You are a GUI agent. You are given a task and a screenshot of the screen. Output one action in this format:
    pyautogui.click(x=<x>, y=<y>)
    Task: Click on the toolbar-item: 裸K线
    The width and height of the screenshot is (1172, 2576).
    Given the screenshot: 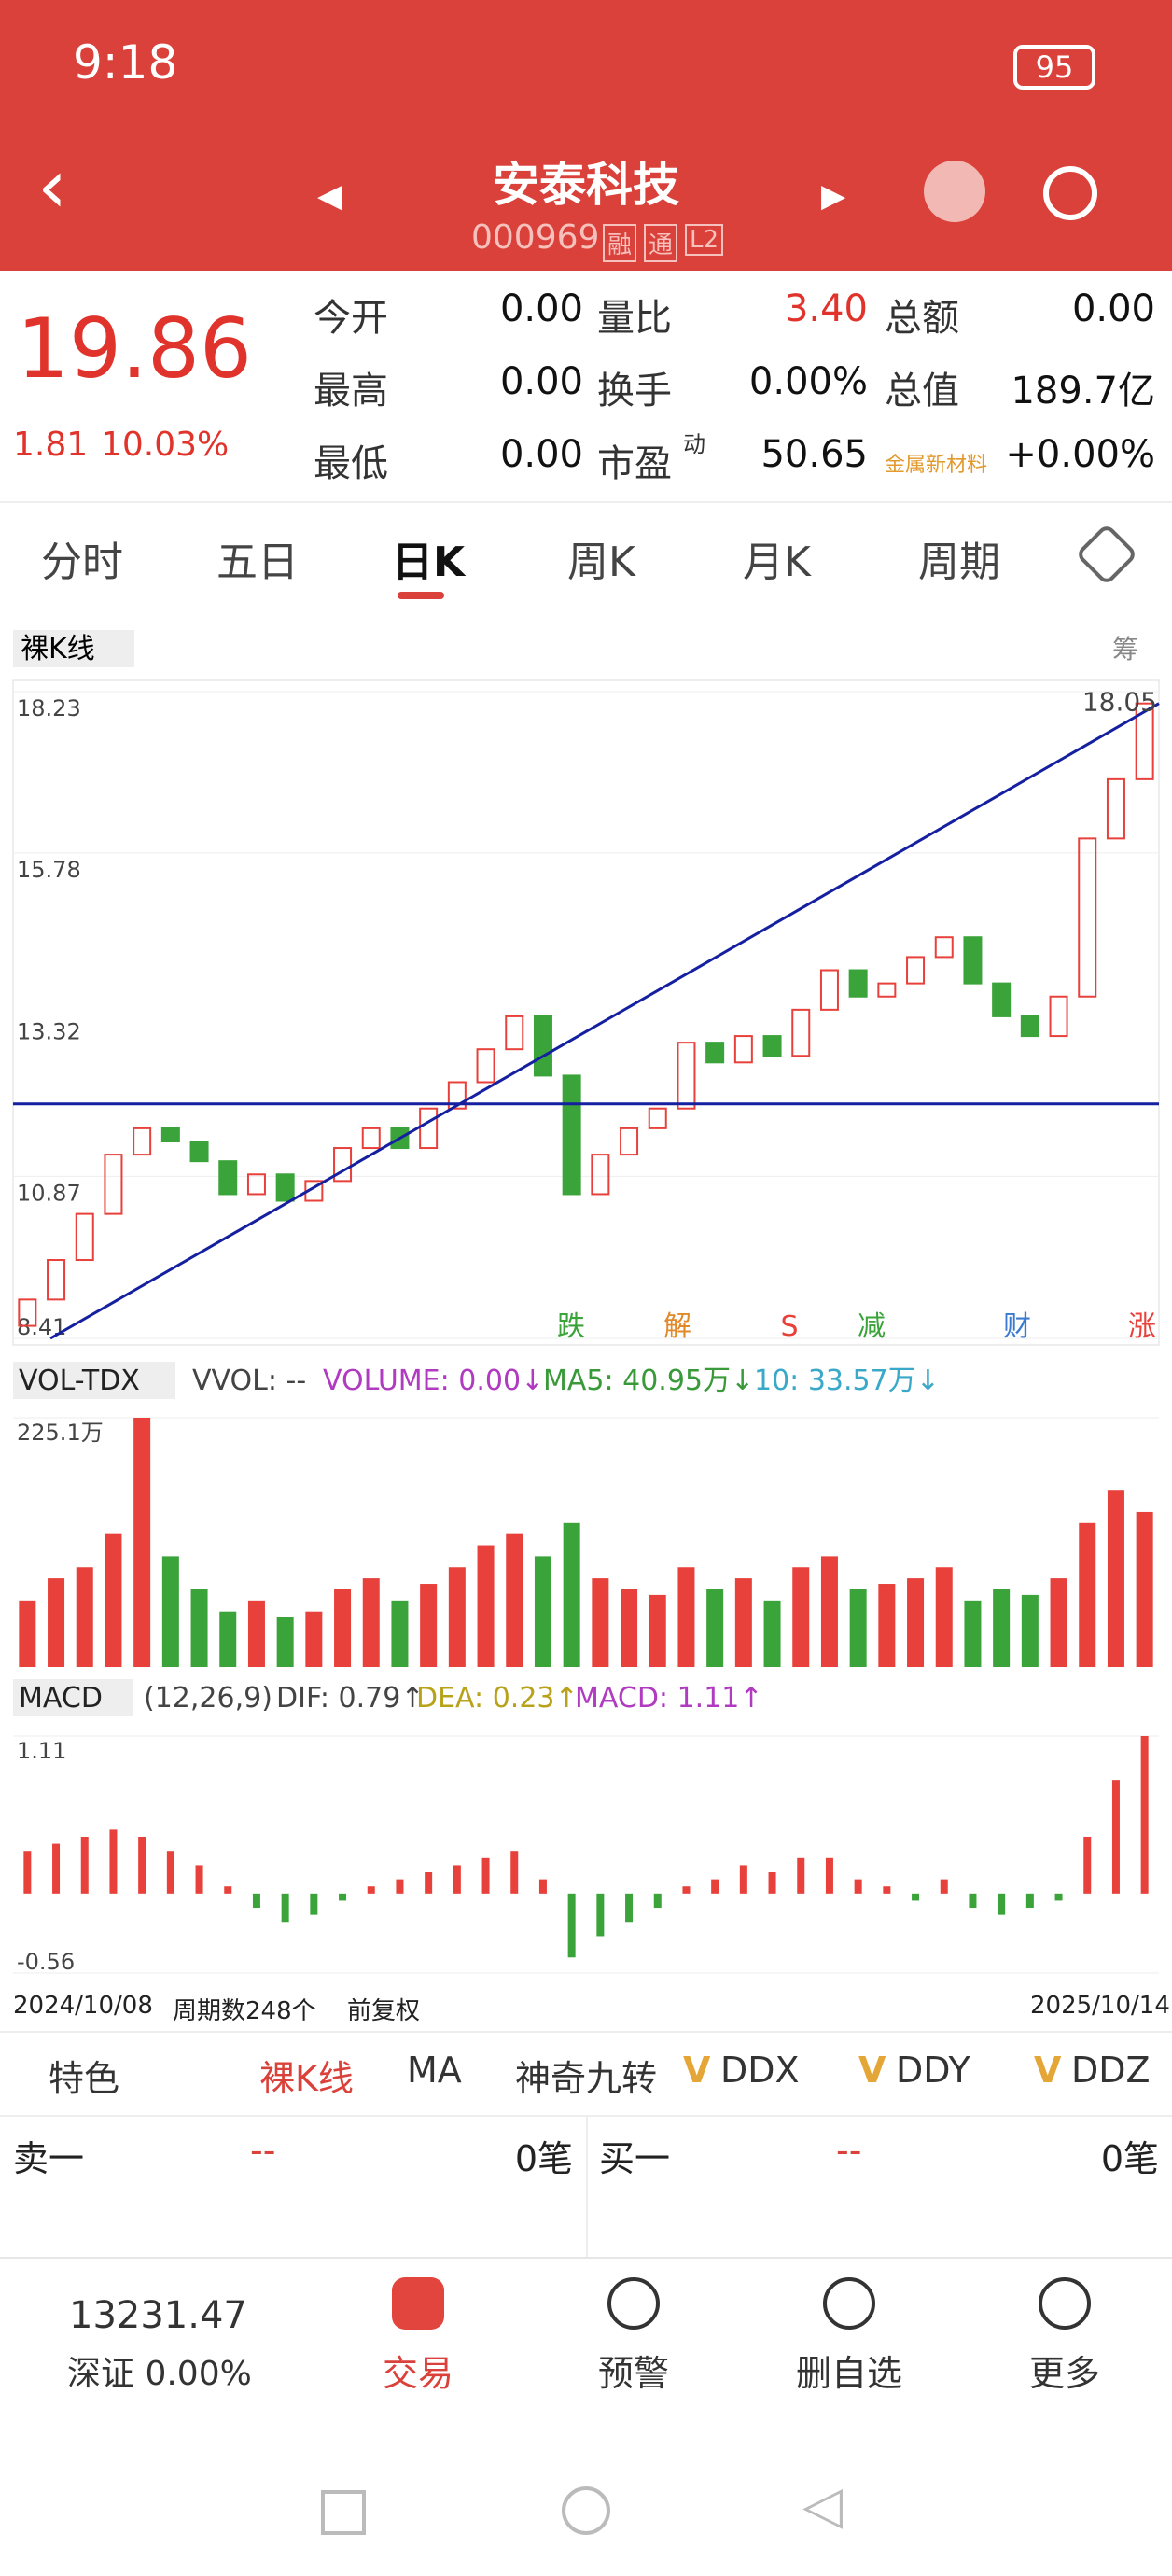 What is the action you would take?
    pyautogui.click(x=306, y=2078)
    